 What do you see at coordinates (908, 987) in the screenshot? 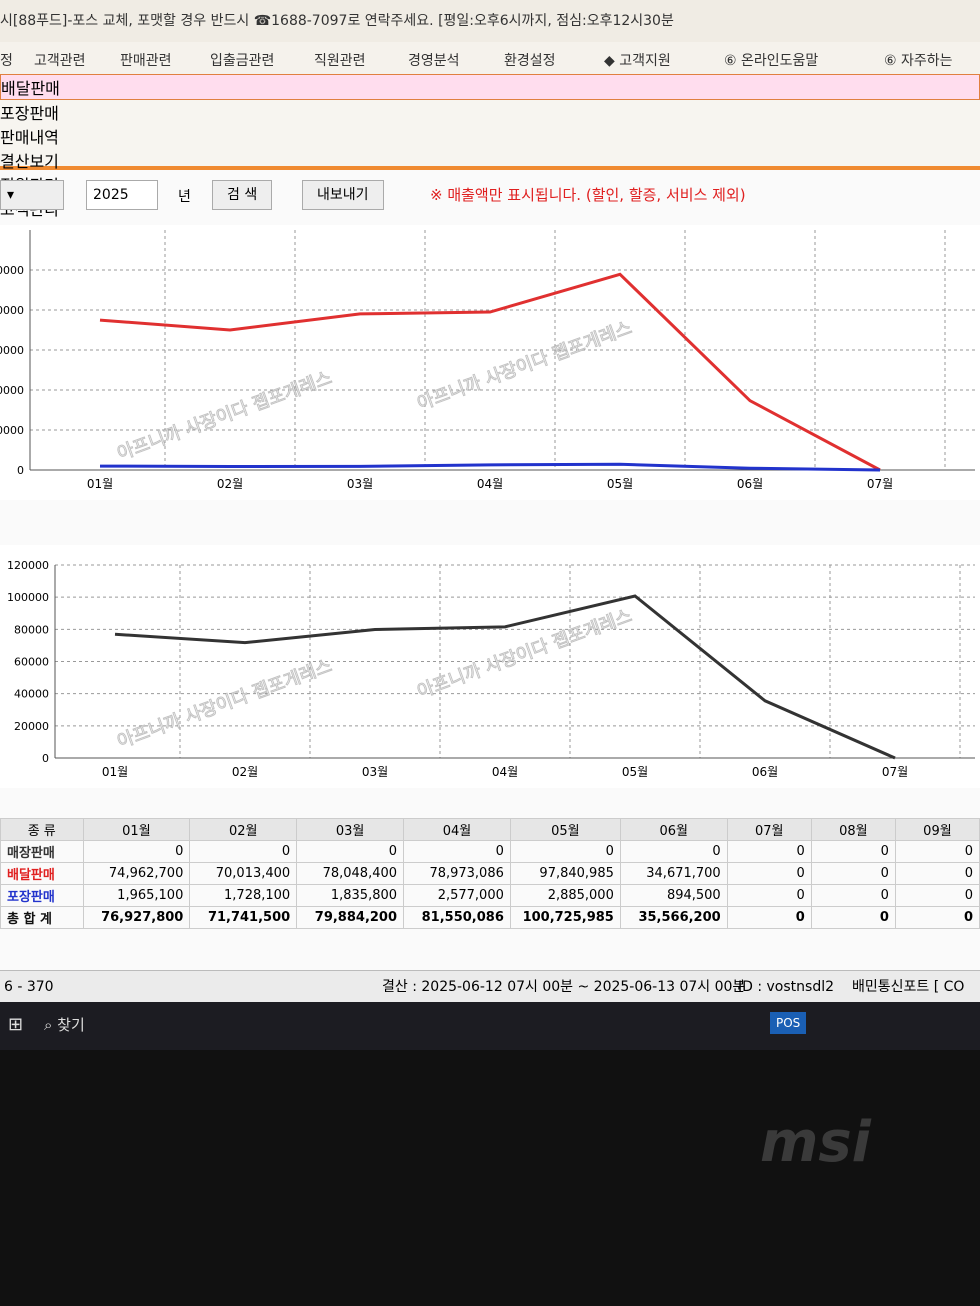
I see `status-port: 배민통신포트 [ CO` at bounding box center [908, 987].